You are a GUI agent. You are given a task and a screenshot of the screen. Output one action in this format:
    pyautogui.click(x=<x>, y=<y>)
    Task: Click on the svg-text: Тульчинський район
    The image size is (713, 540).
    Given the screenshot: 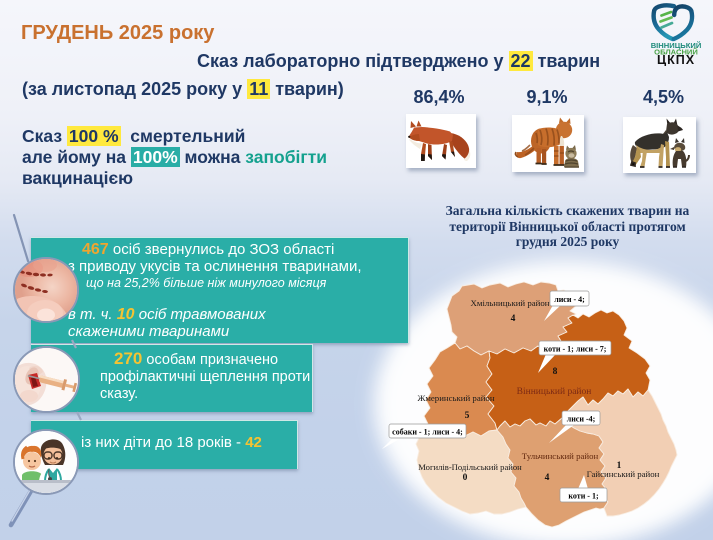 What is the action you would take?
    pyautogui.click(x=560, y=456)
    